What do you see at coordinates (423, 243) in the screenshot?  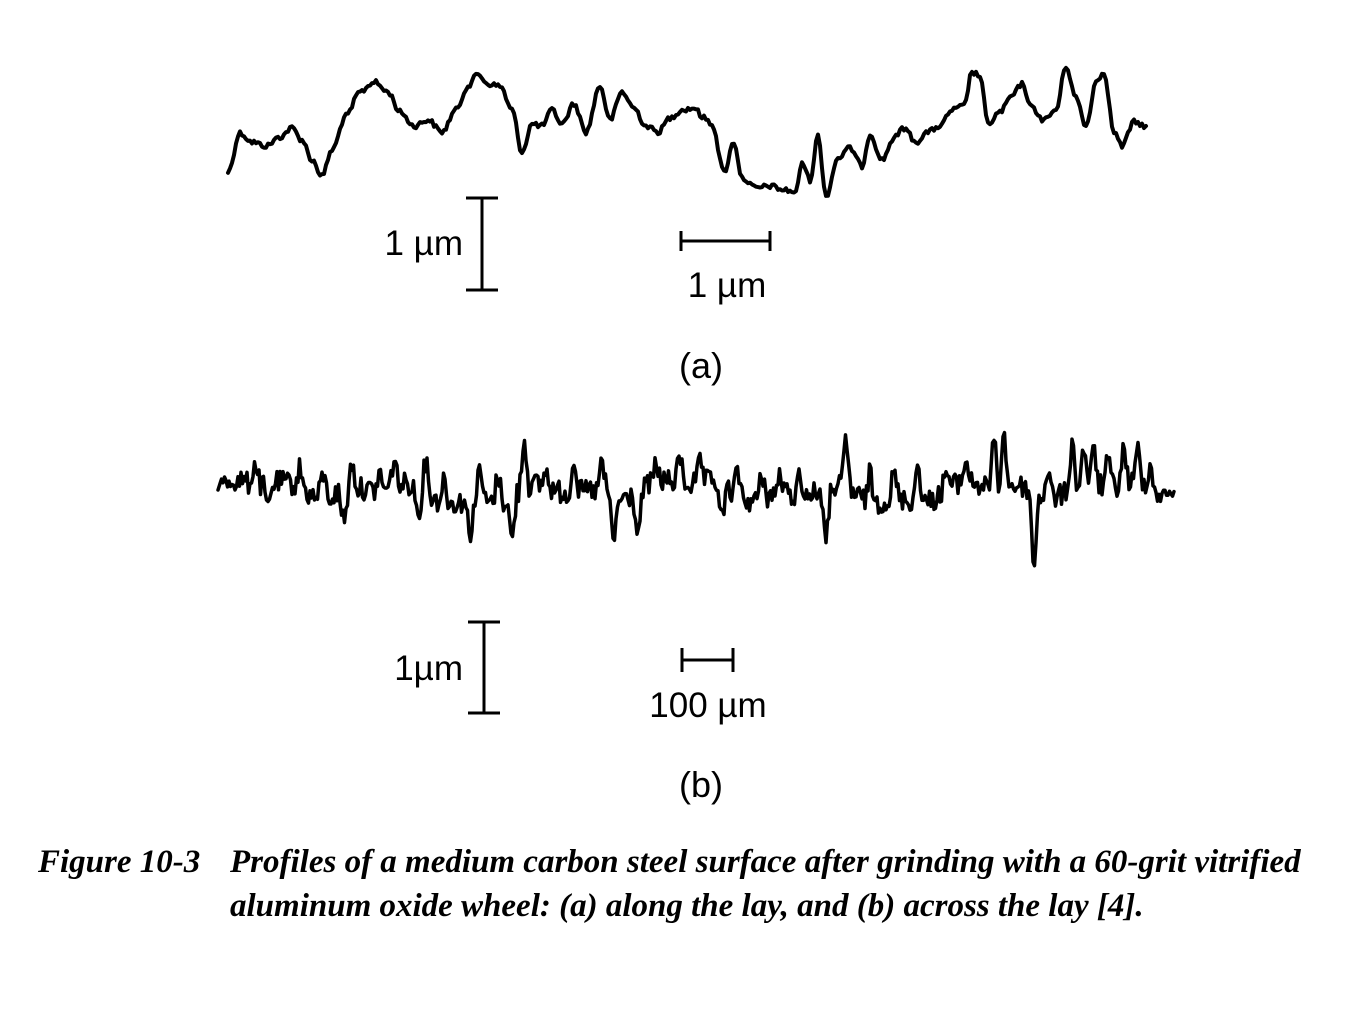 I see `vertical-scale-label-a: 1 µm` at bounding box center [423, 243].